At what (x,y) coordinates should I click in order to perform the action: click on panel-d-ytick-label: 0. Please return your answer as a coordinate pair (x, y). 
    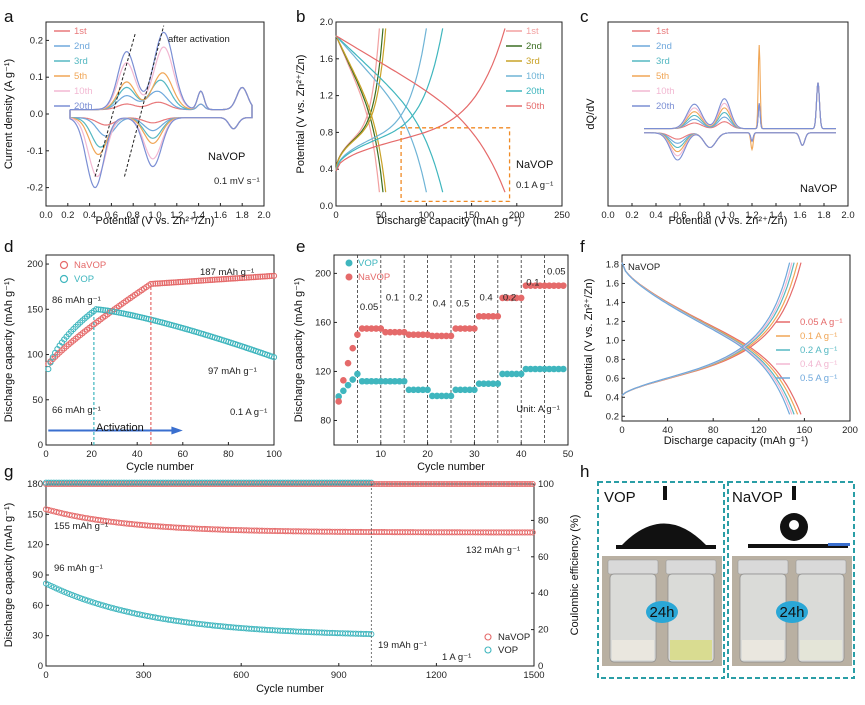
    Looking at the image, I should click on (40, 445).